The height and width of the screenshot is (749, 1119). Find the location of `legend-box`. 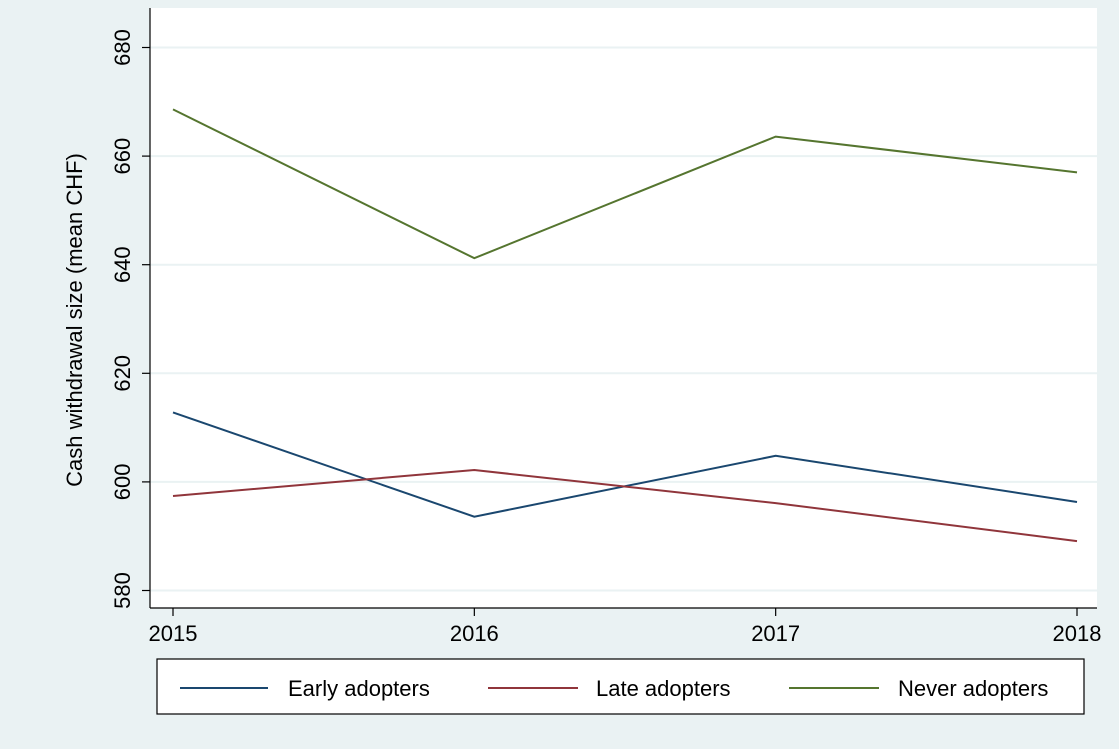

legend-box is located at coordinates (620, 686).